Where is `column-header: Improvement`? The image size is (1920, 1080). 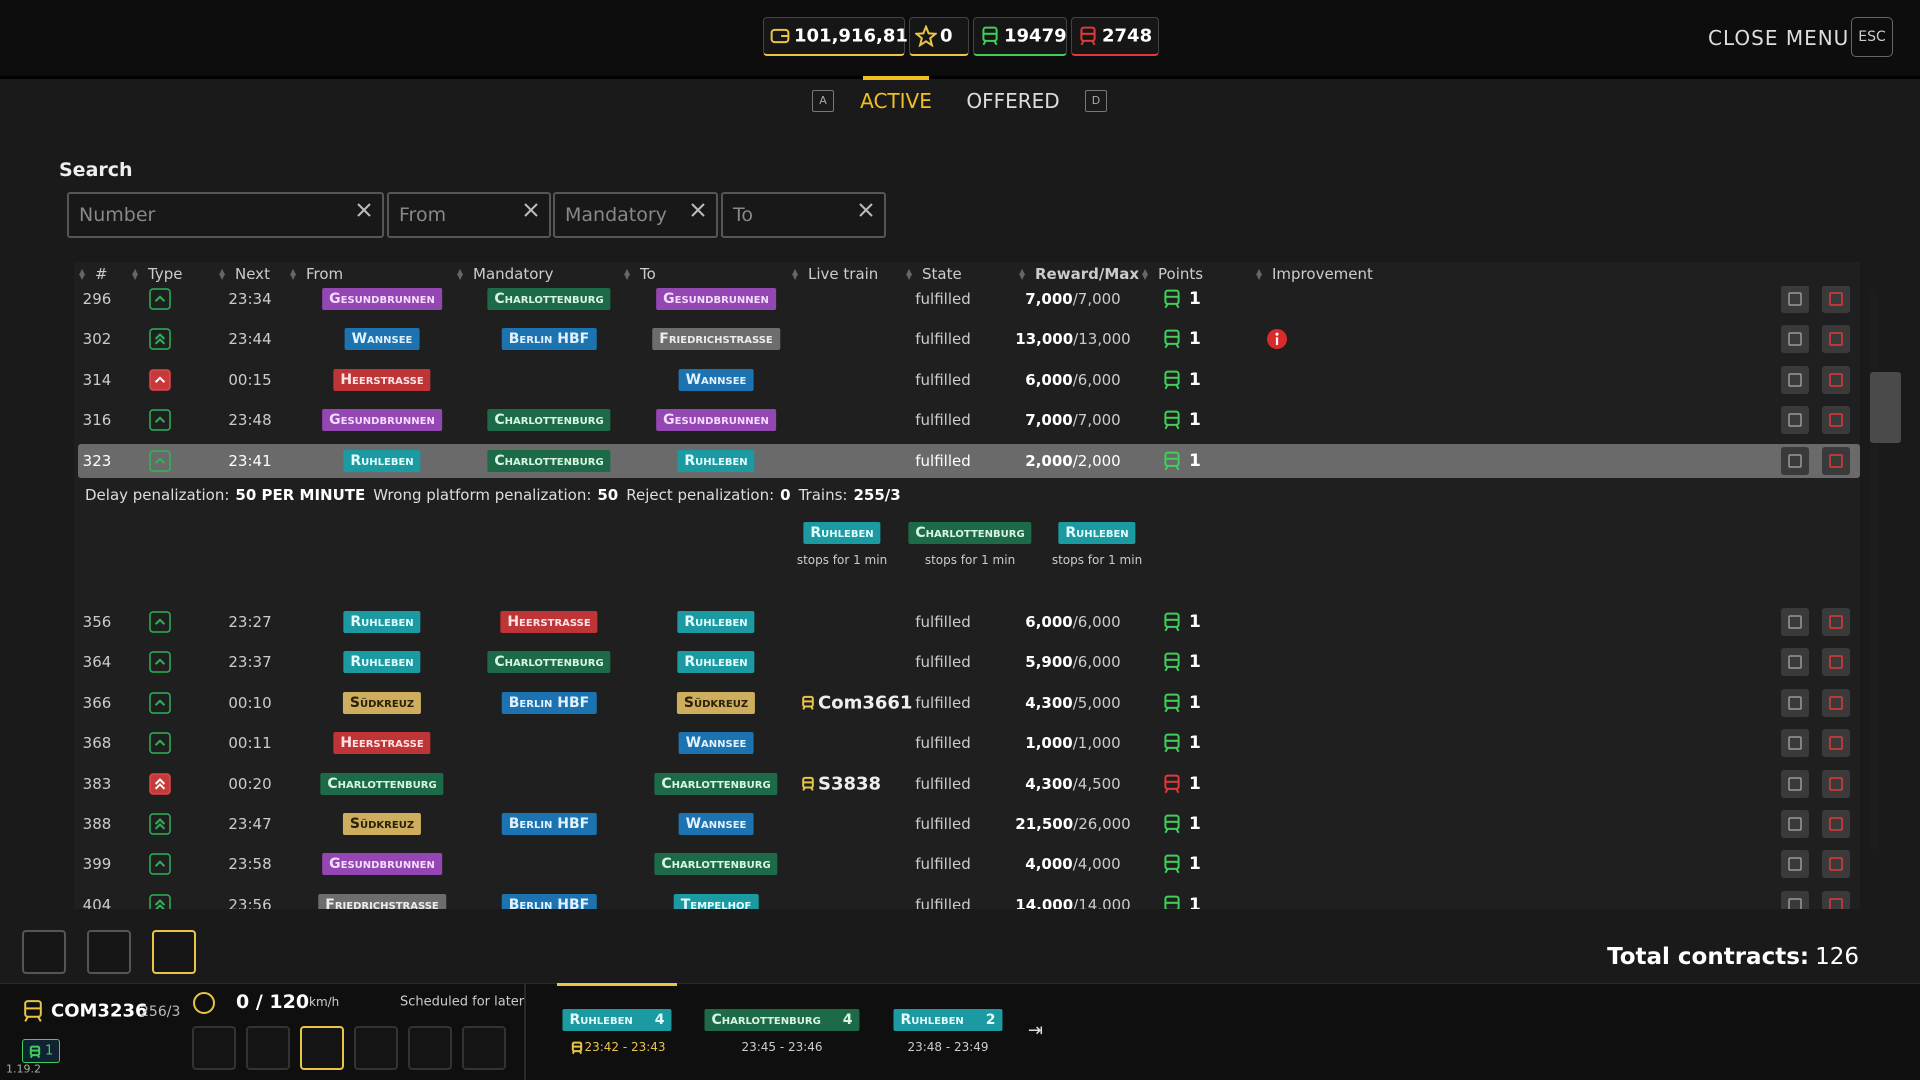 column-header: Improvement is located at coordinates (1322, 274).